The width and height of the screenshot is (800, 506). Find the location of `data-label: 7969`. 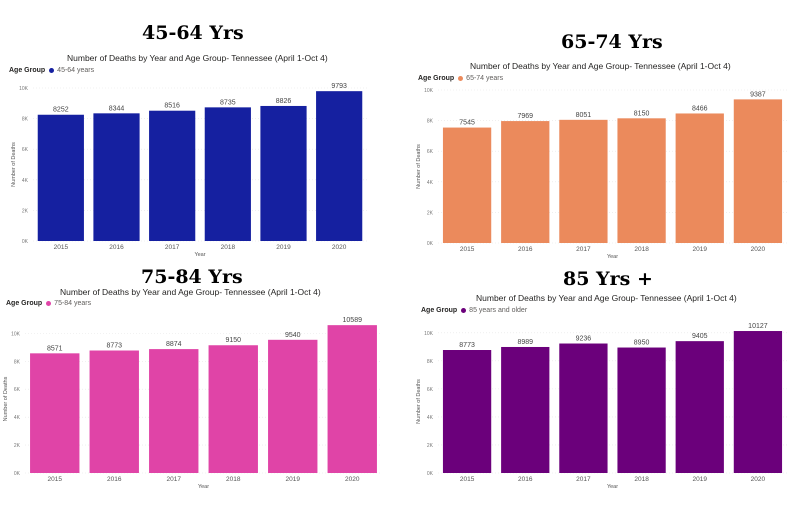

data-label: 7969 is located at coordinates (525, 116).